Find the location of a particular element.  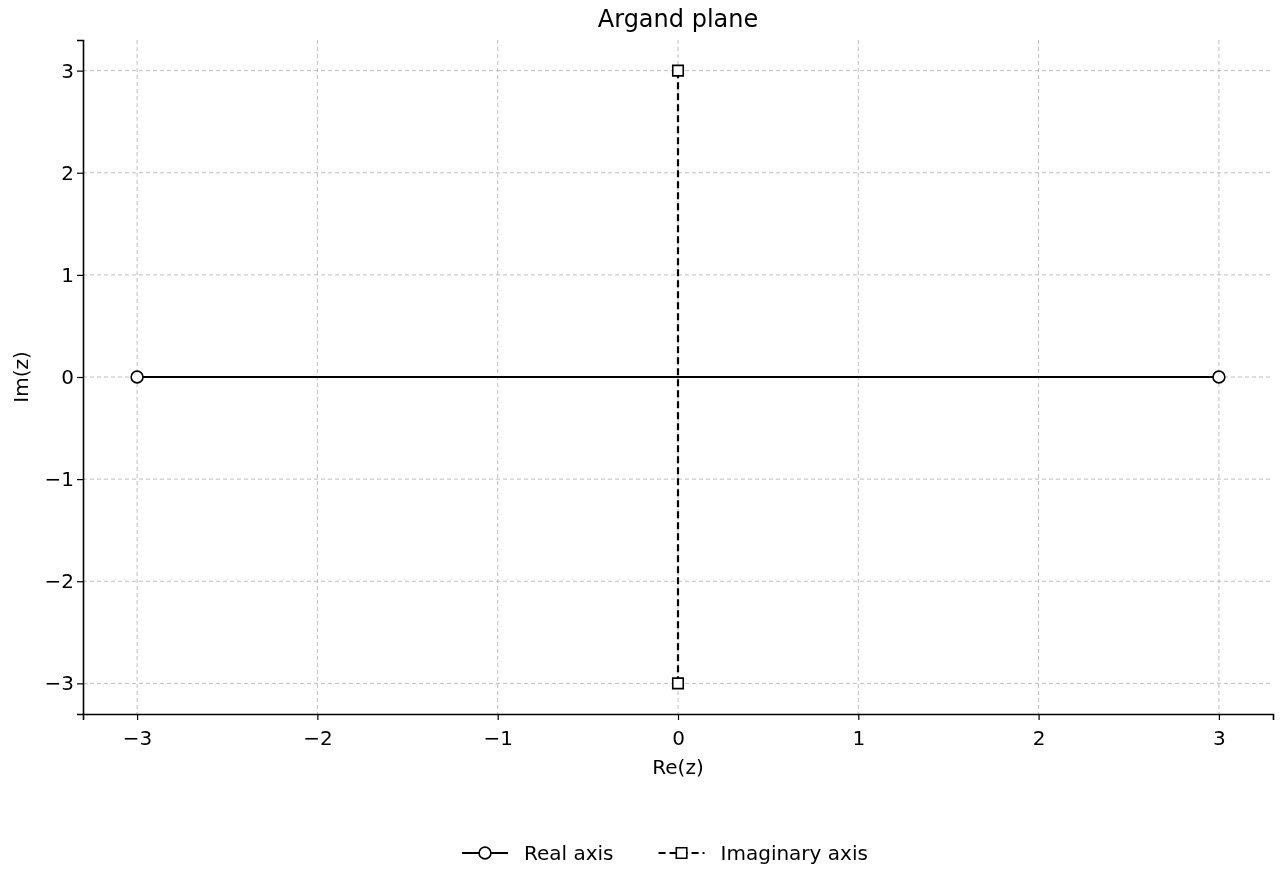

x-tick-label: 1 is located at coordinates (859, 738).